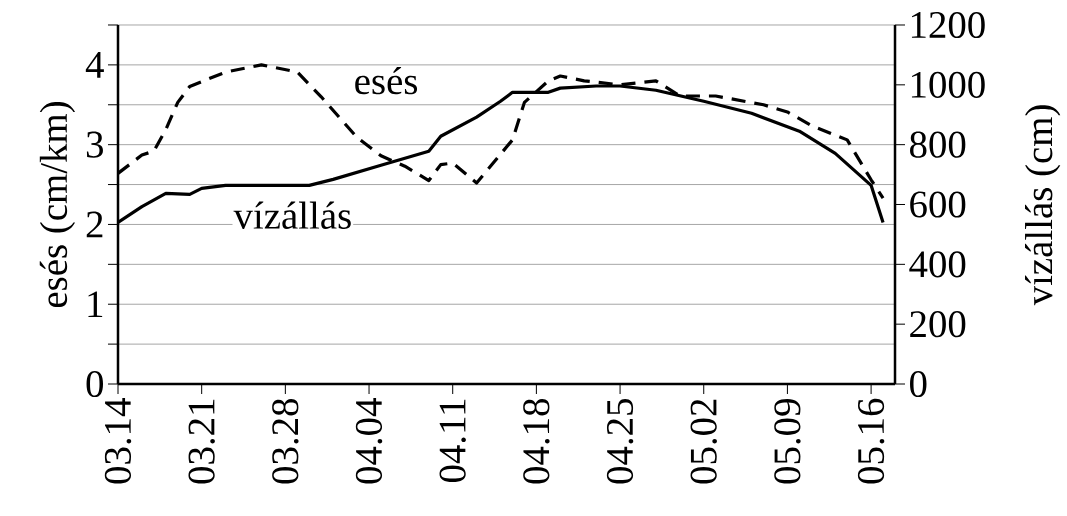 The image size is (1067, 516). Describe the element at coordinates (918, 384) in the screenshot. I see `y2-tick-label: 0` at that location.